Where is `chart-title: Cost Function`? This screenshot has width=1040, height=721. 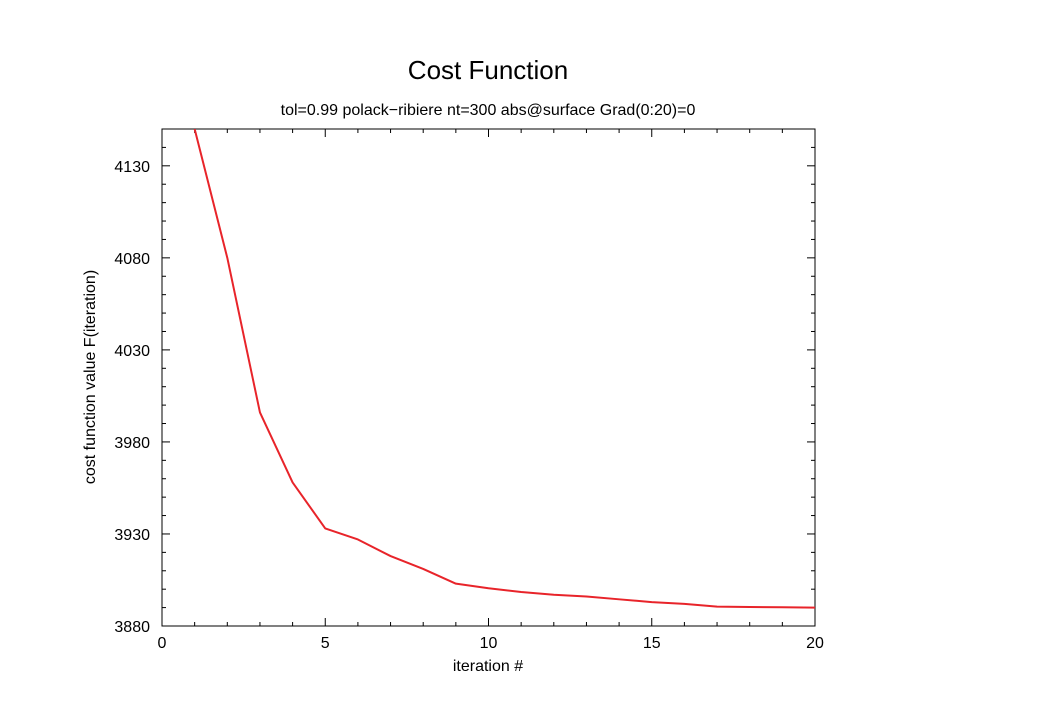
chart-title: Cost Function is located at coordinates (488, 70).